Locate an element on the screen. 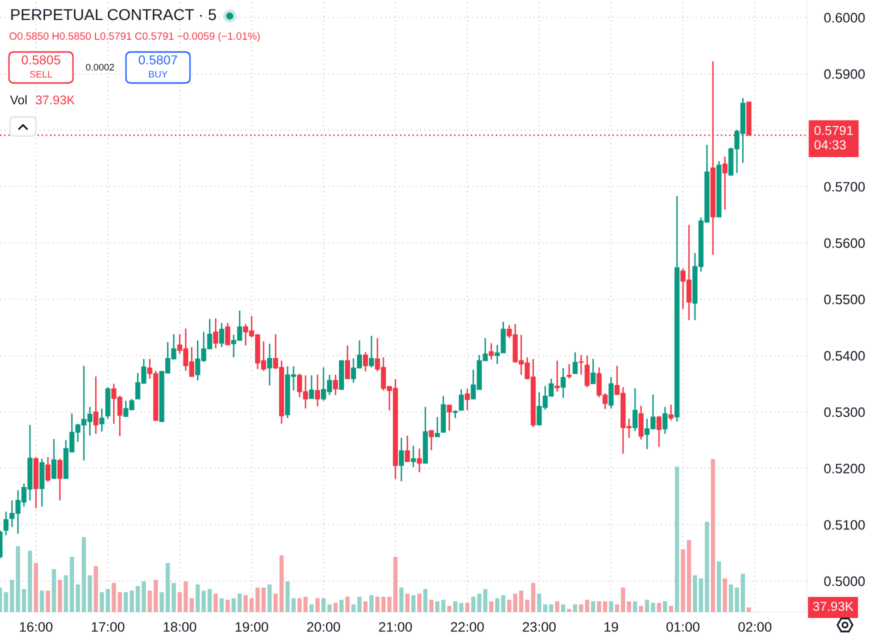  y-tick-label: 0.5500 is located at coordinates (844, 299).